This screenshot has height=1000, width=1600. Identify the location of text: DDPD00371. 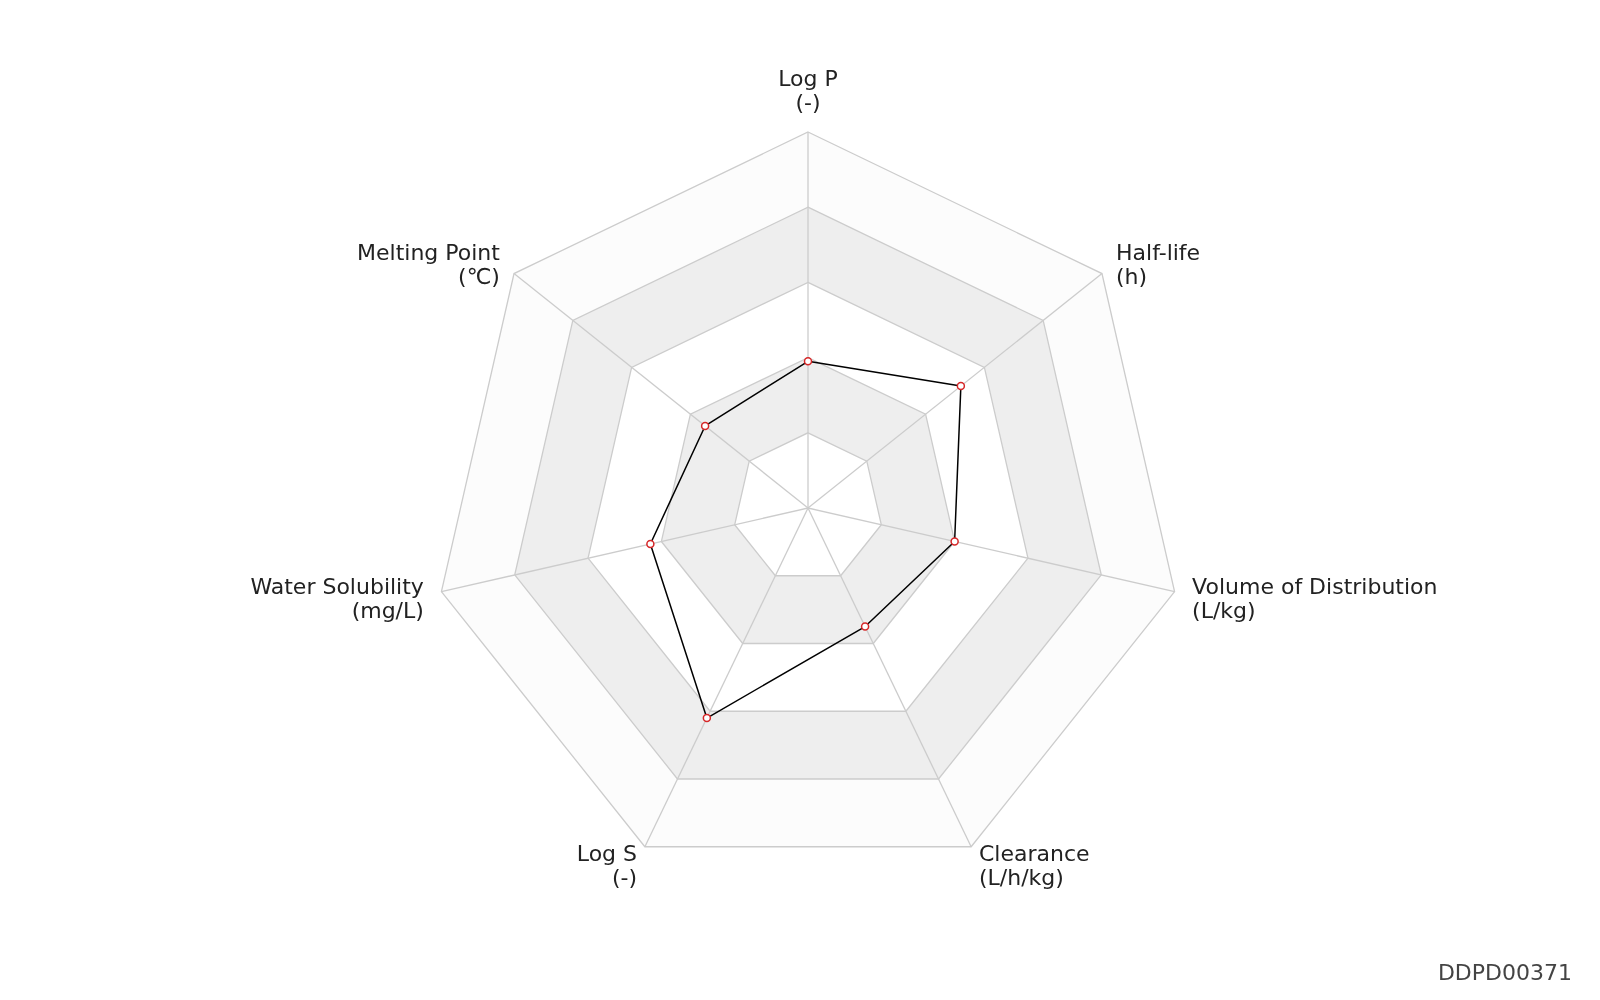
(1504, 972).